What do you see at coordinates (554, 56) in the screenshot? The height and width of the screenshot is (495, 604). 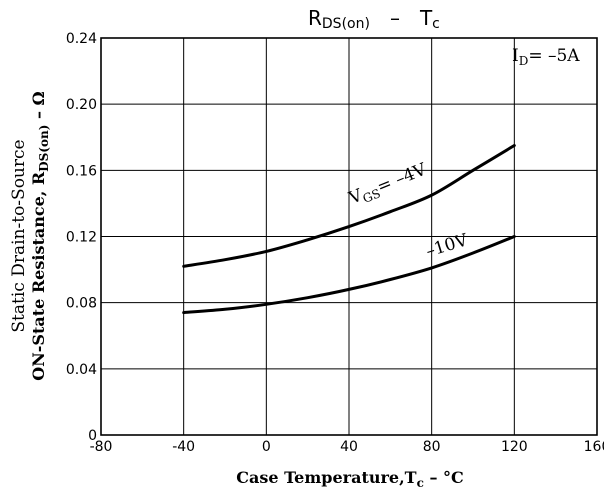 I see `condition-suffix: = –5A` at bounding box center [554, 56].